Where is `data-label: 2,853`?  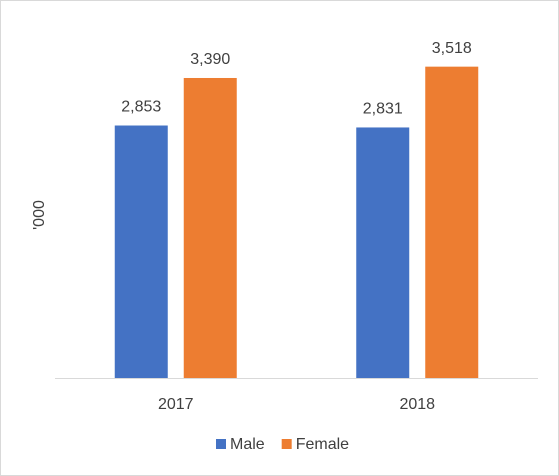 data-label: 2,853 is located at coordinates (141, 107).